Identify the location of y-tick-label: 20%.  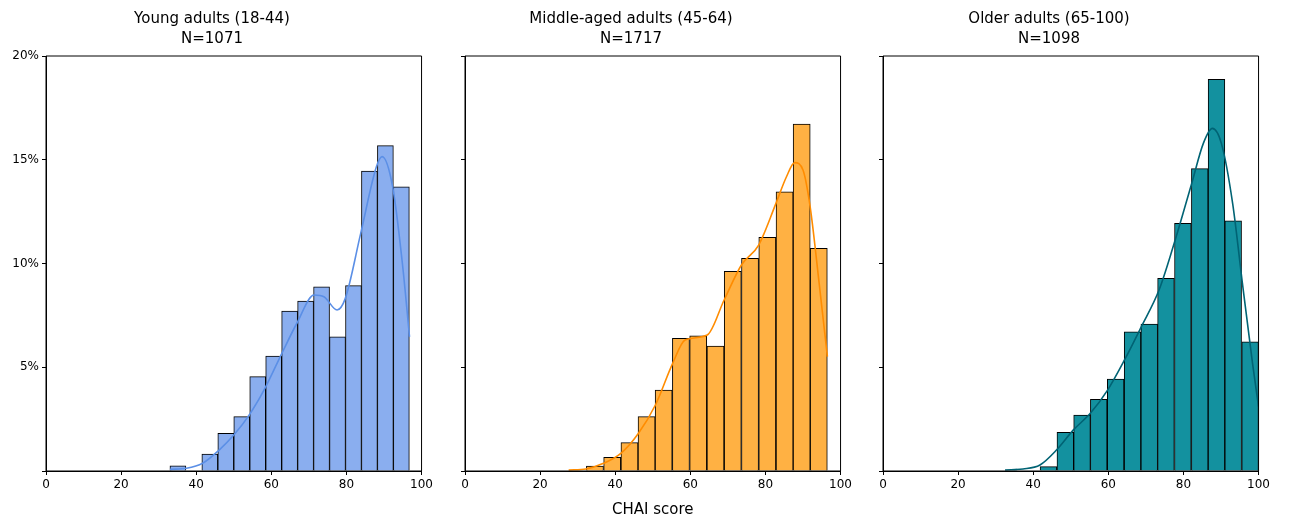
(25, 55).